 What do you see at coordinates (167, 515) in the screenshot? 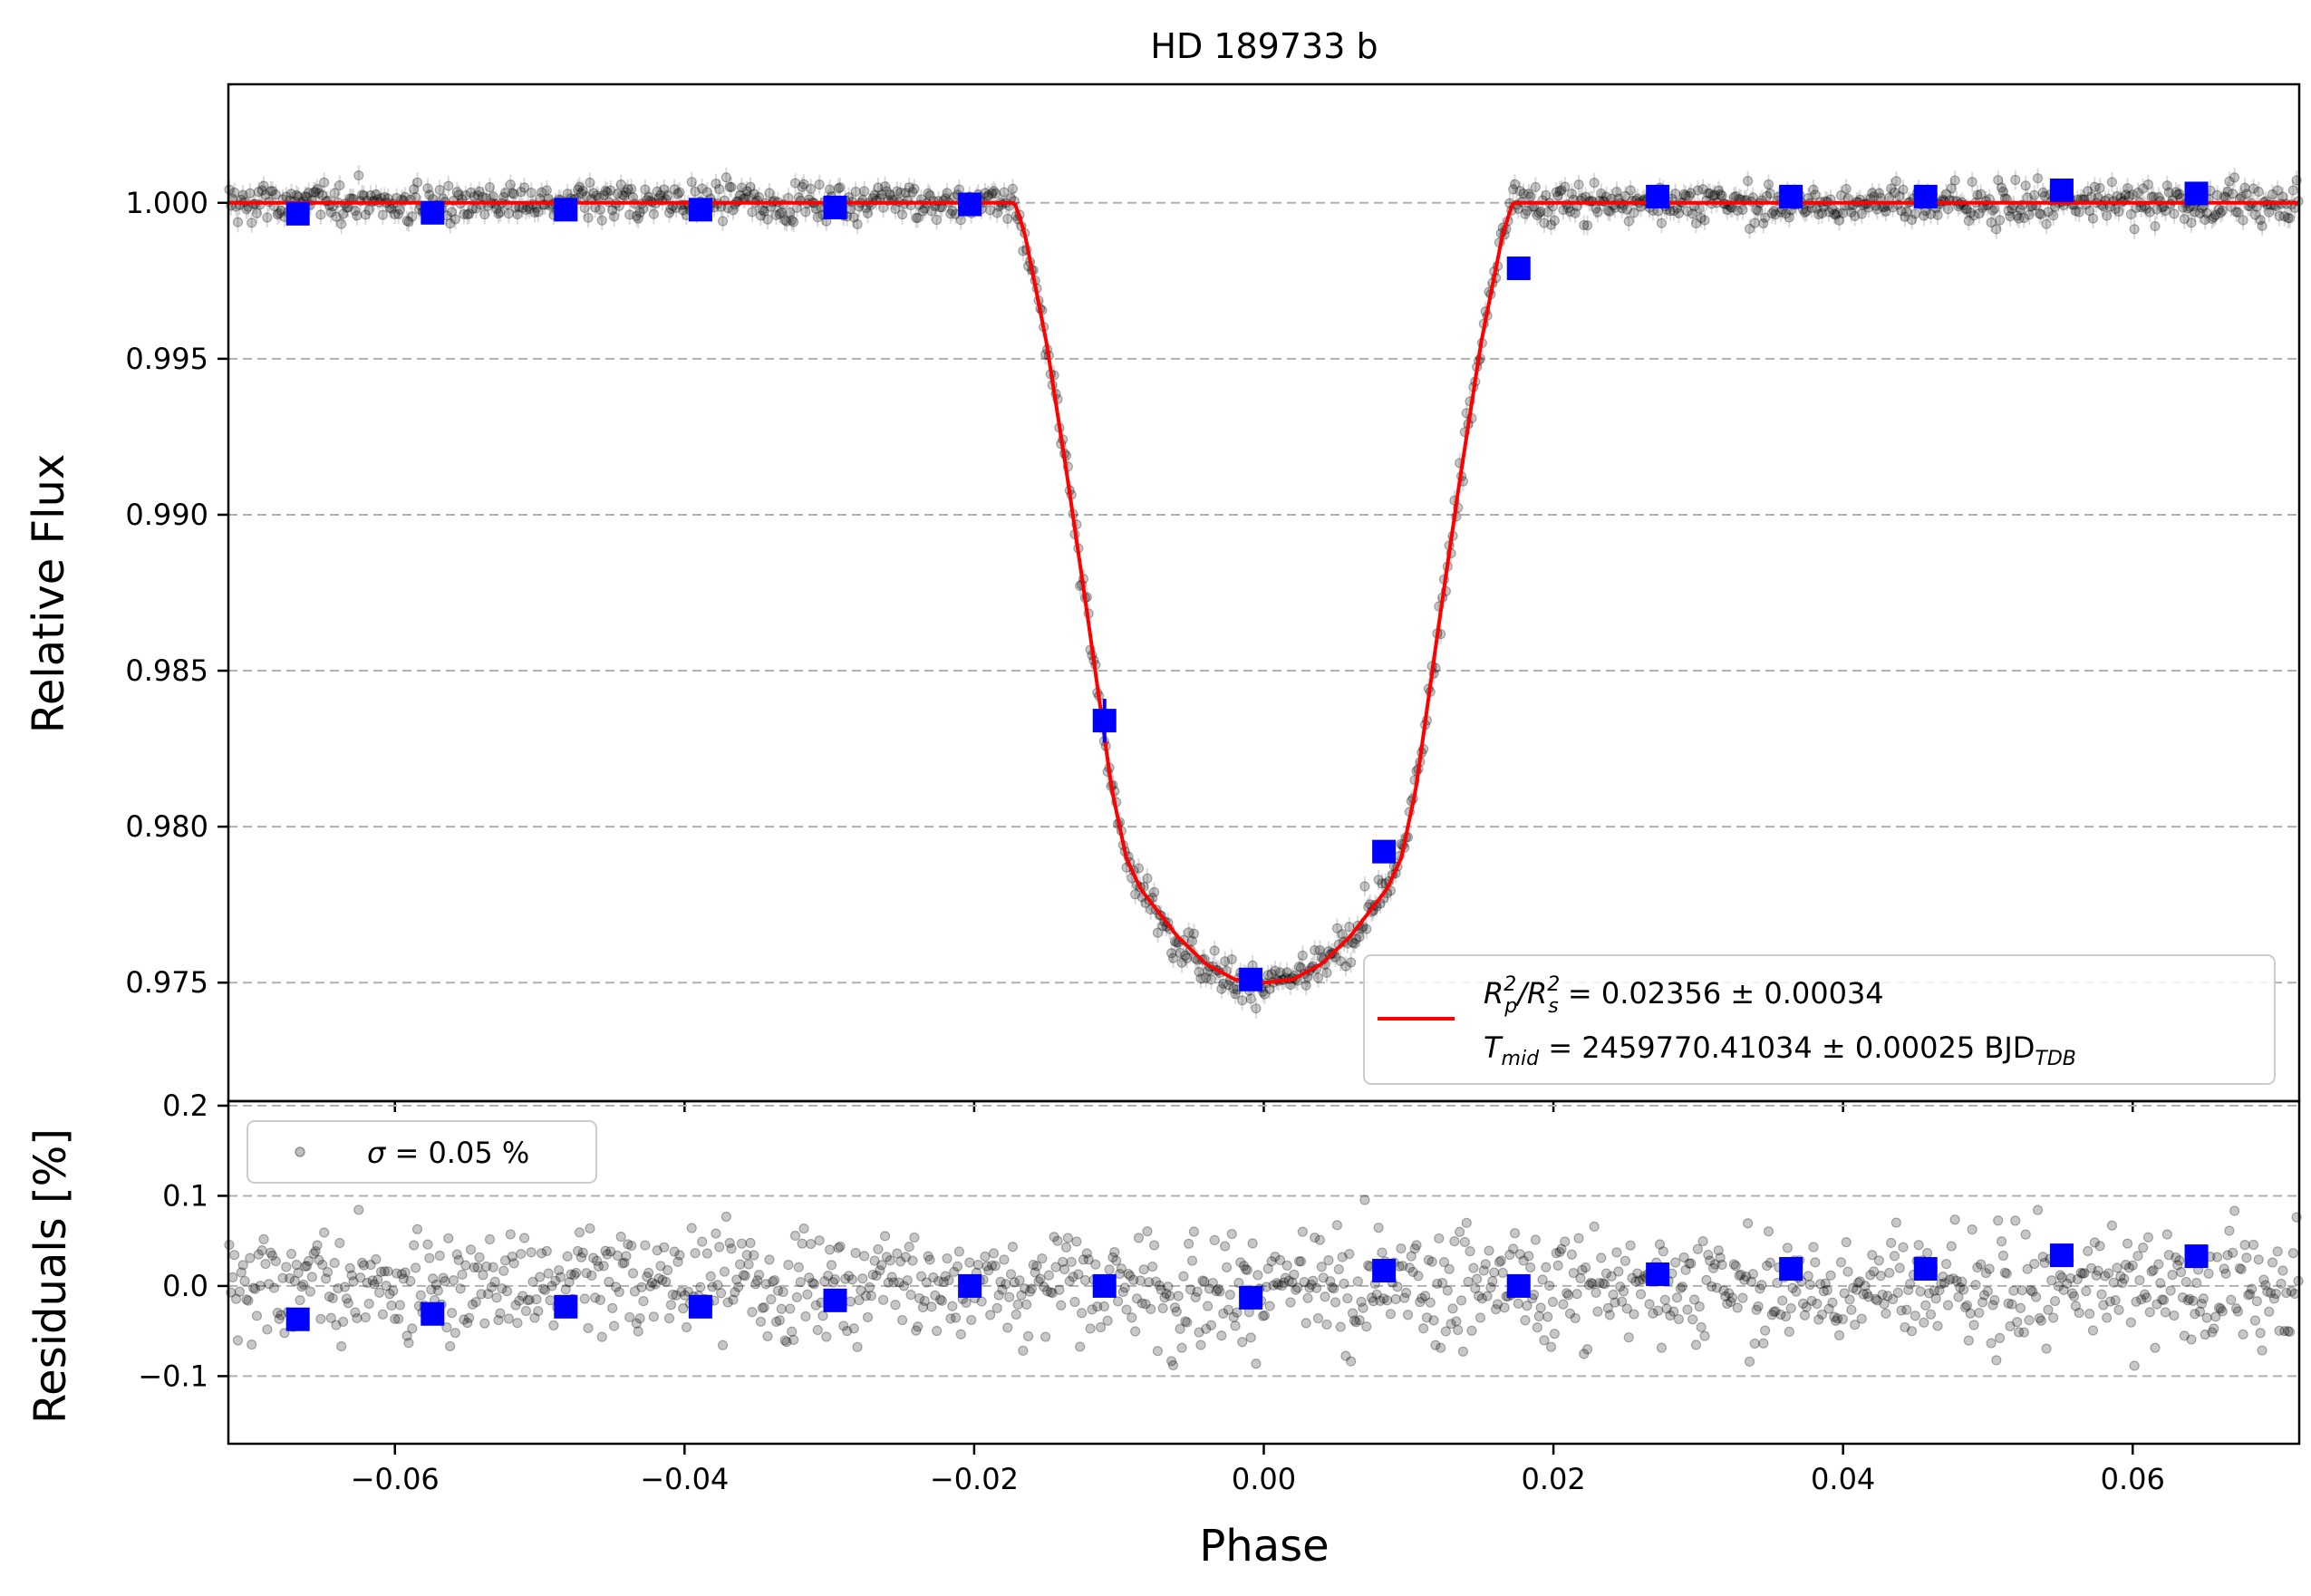
I see `transit-ytick-label: 0.990` at bounding box center [167, 515].